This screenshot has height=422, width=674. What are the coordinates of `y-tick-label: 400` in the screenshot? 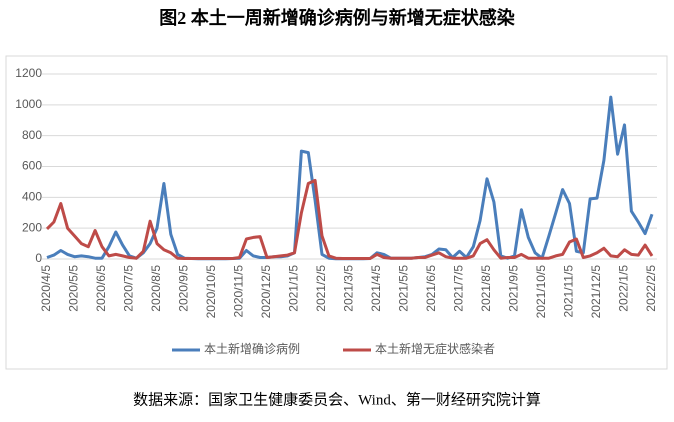 It's located at (32, 197).